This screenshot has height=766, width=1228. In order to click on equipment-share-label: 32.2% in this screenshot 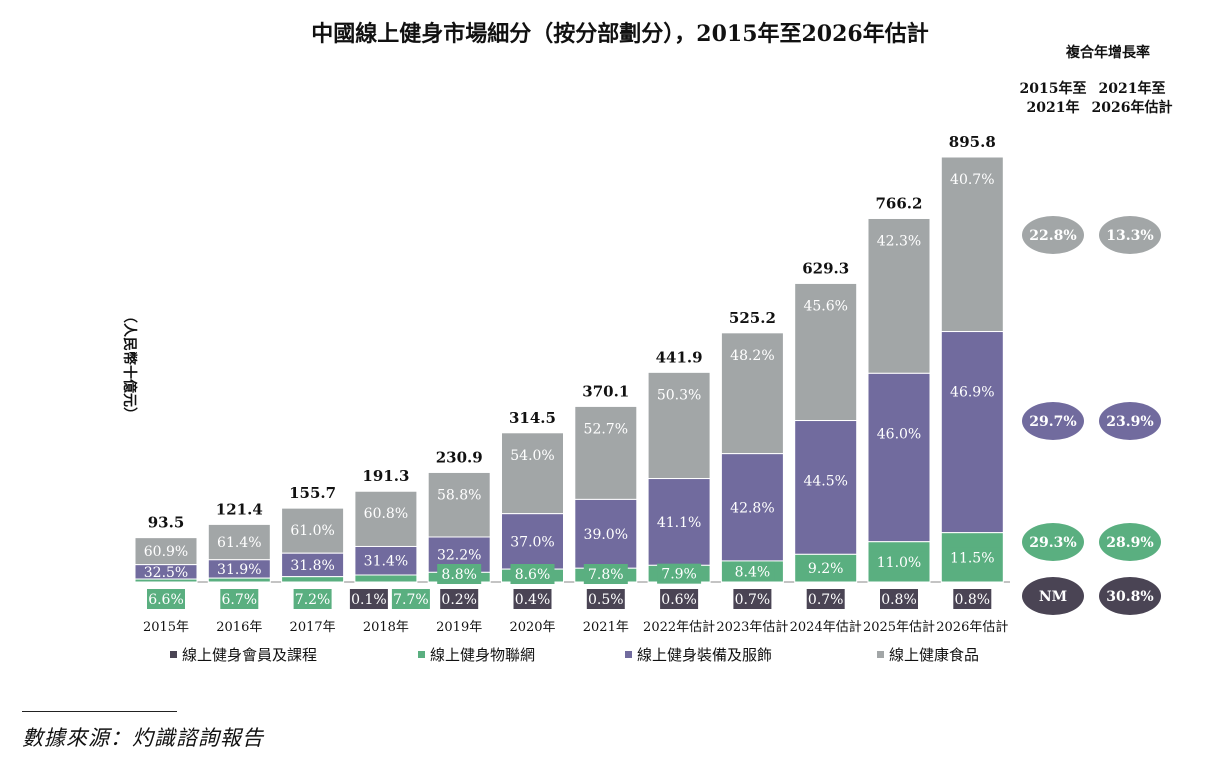, I will do `click(459, 556)`.